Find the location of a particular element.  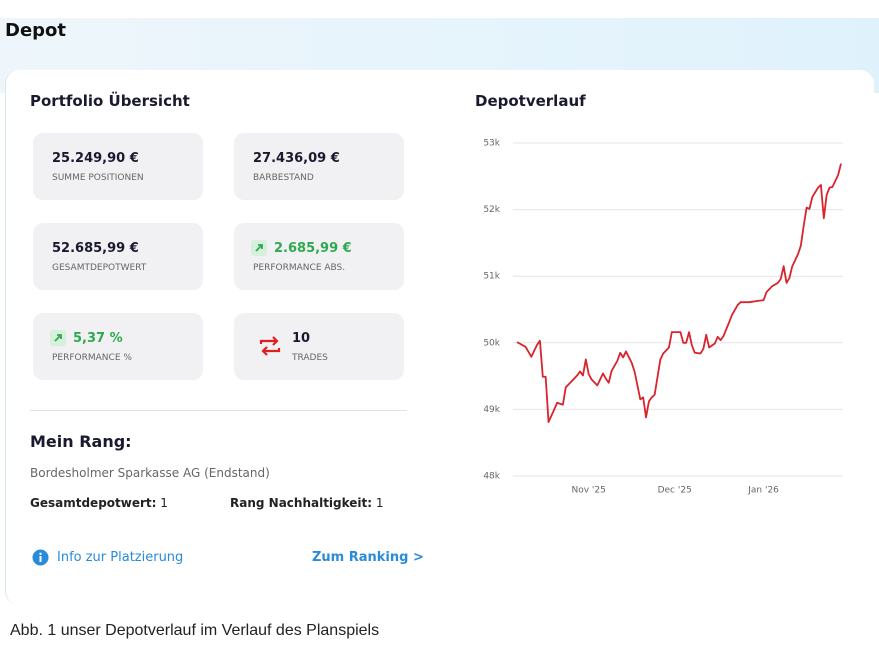

tile-value: 25.249,90 € is located at coordinates (95, 158).